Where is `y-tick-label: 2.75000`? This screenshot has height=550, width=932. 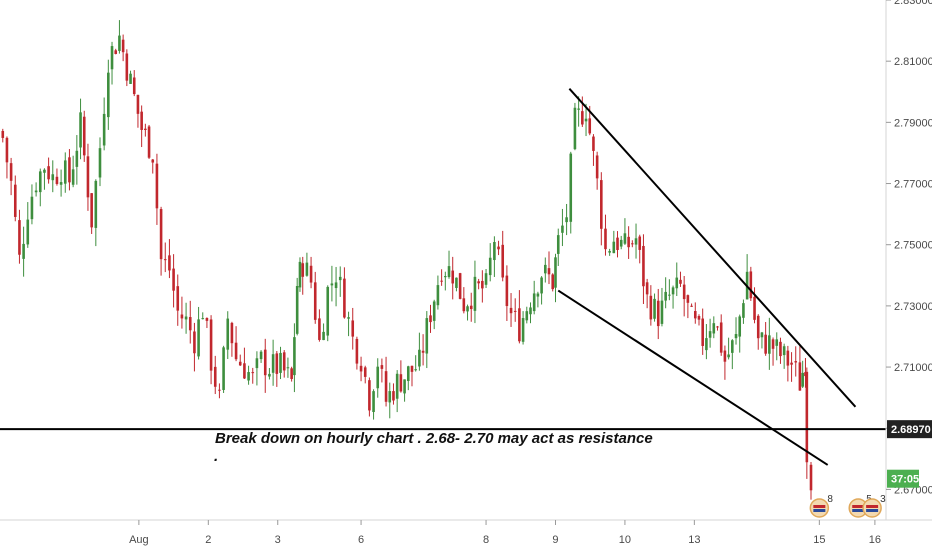 y-tick-label: 2.75000 is located at coordinates (913, 246).